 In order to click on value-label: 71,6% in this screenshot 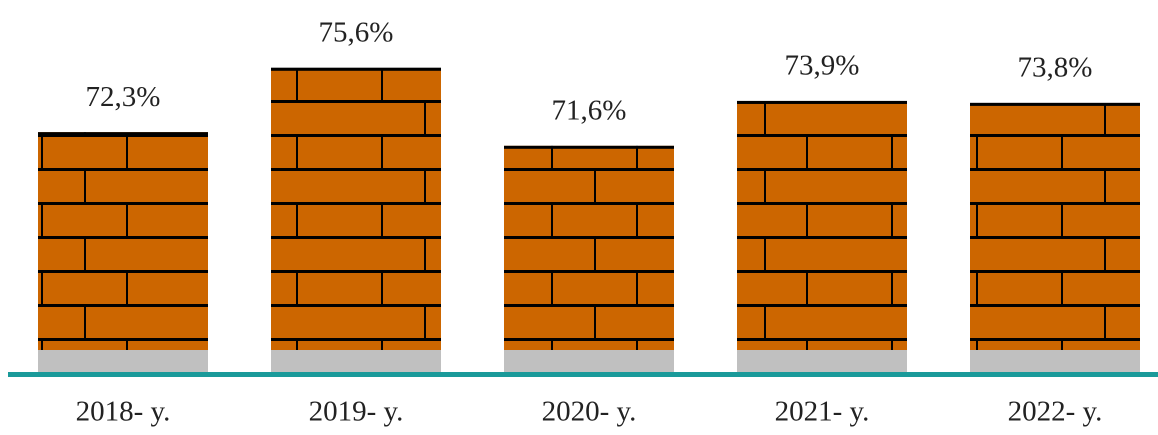, I will do `click(589, 110)`.